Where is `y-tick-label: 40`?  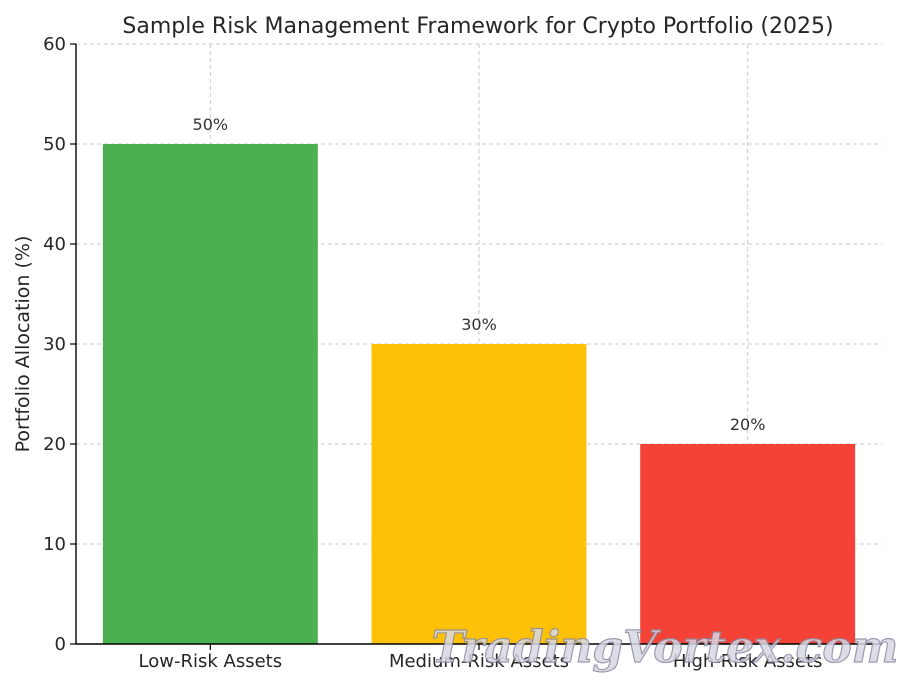 y-tick-label: 40 is located at coordinates (54, 244).